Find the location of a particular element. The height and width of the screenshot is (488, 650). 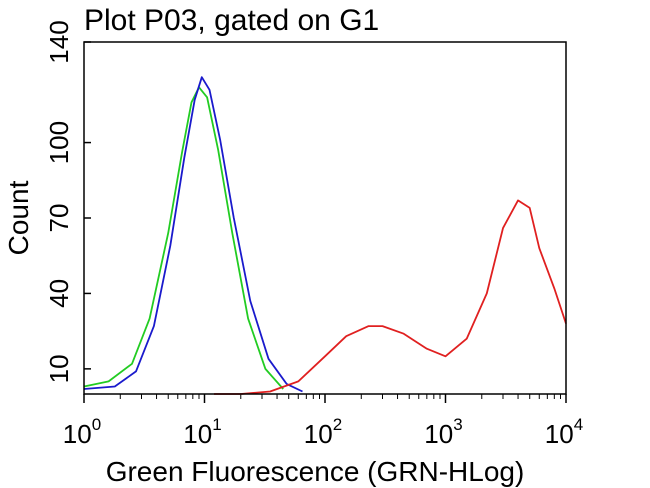

y-tick-label: 70 is located at coordinates (59, 218).